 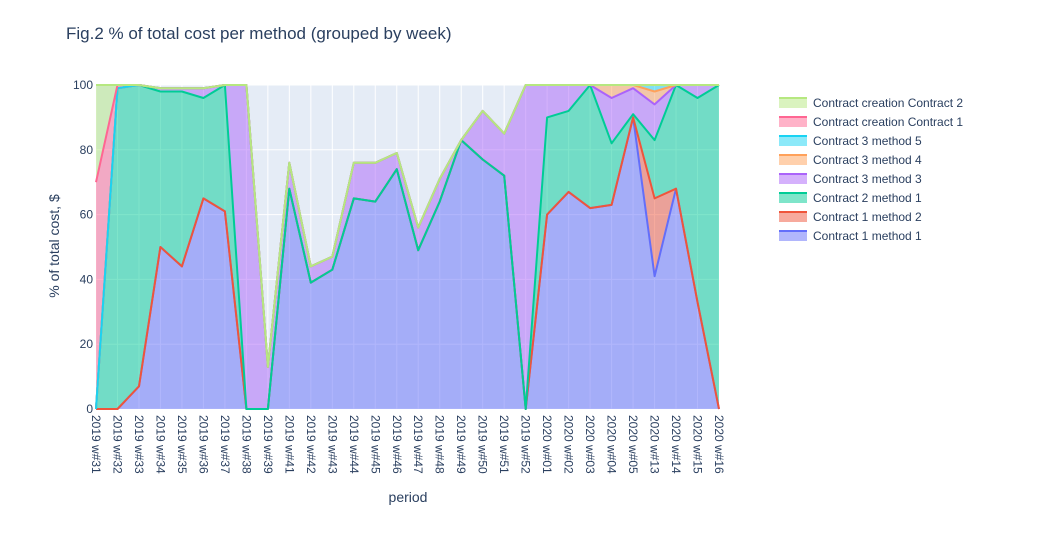 What do you see at coordinates (633, 444) in the screenshot?
I see `x-tick-label: 2020 w#05` at bounding box center [633, 444].